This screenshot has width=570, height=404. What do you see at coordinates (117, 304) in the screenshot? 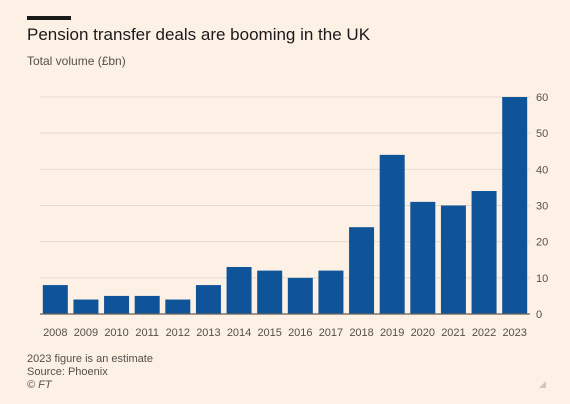
I see `bar-2010` at bounding box center [117, 304].